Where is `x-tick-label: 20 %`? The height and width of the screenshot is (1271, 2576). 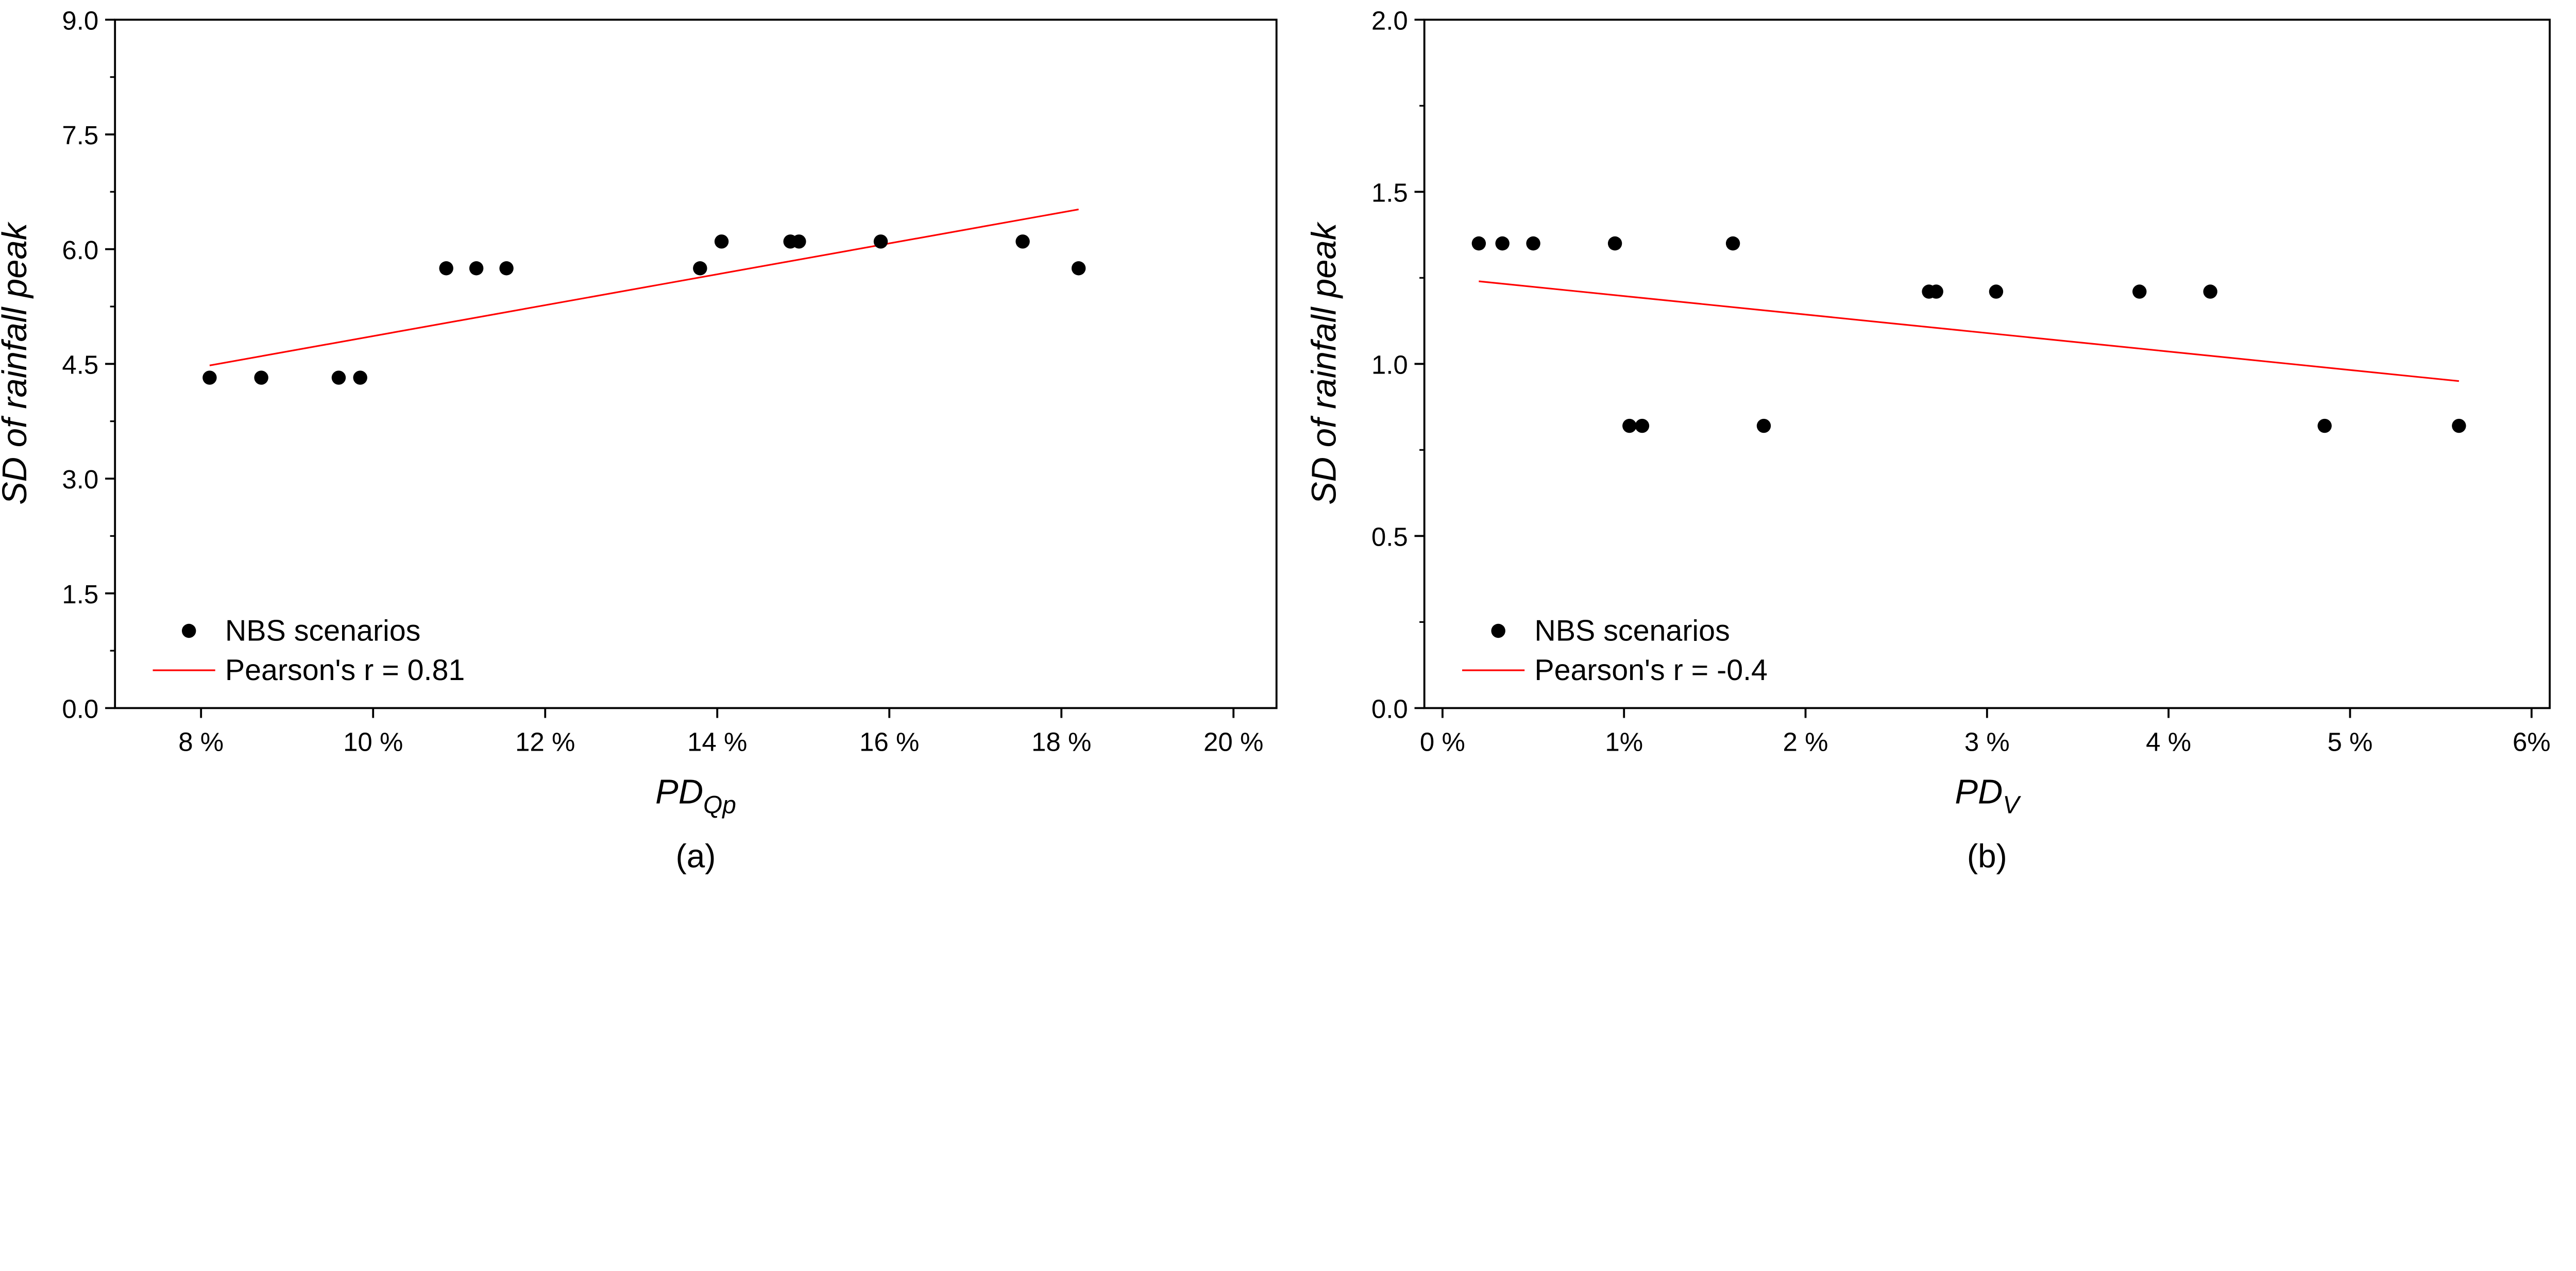
x-tick-label: 20 % is located at coordinates (1233, 741).